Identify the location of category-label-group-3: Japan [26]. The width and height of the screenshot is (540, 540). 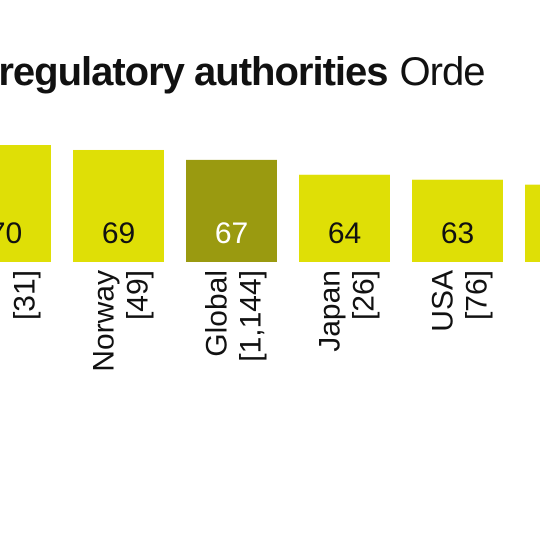
(347, 311).